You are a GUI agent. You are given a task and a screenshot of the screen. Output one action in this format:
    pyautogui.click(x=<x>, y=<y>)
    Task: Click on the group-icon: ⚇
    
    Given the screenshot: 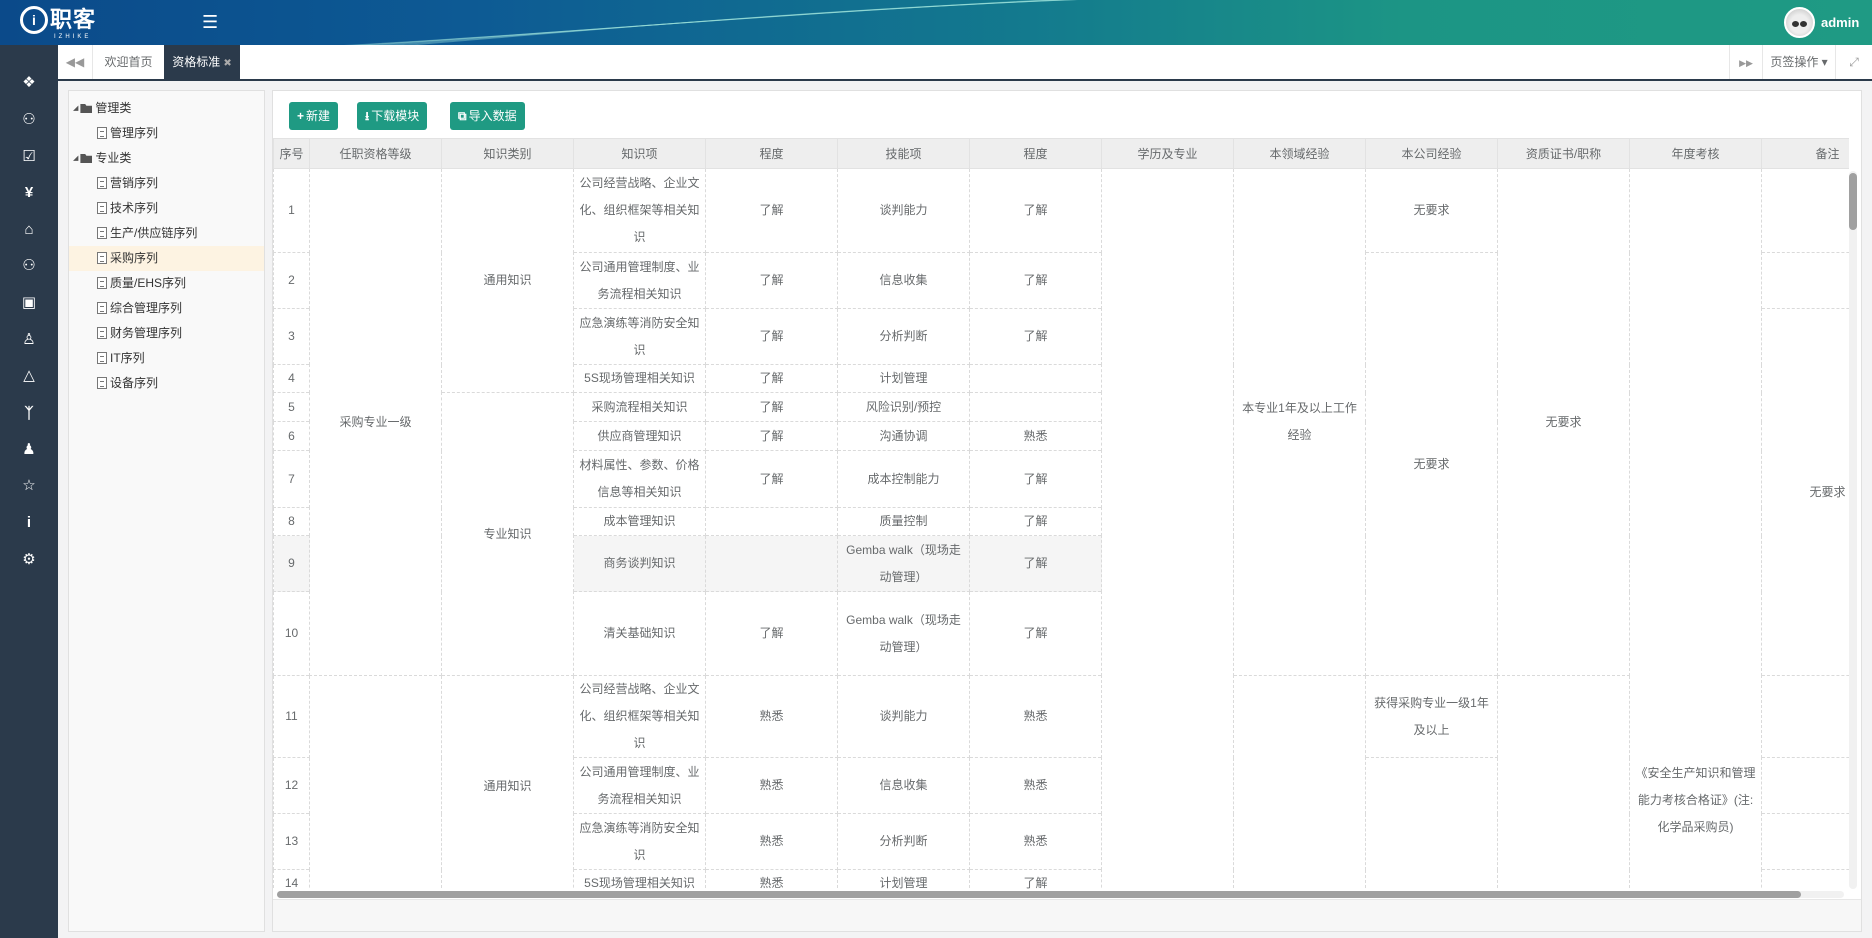 What is the action you would take?
    pyautogui.click(x=29, y=265)
    